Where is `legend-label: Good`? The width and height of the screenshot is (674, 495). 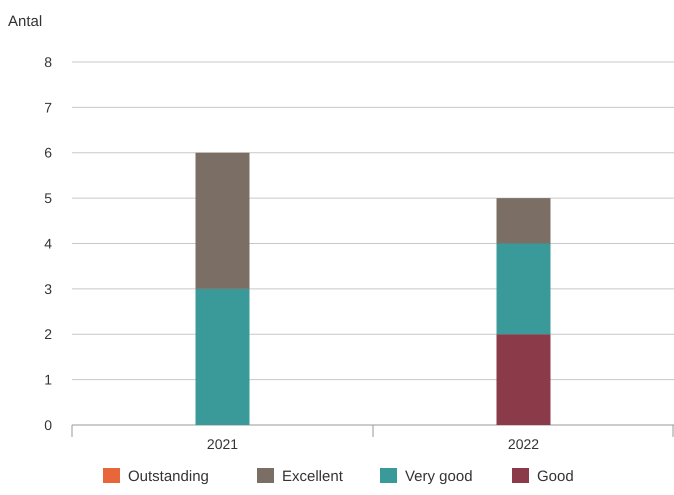 legend-label: Good is located at coordinates (555, 476).